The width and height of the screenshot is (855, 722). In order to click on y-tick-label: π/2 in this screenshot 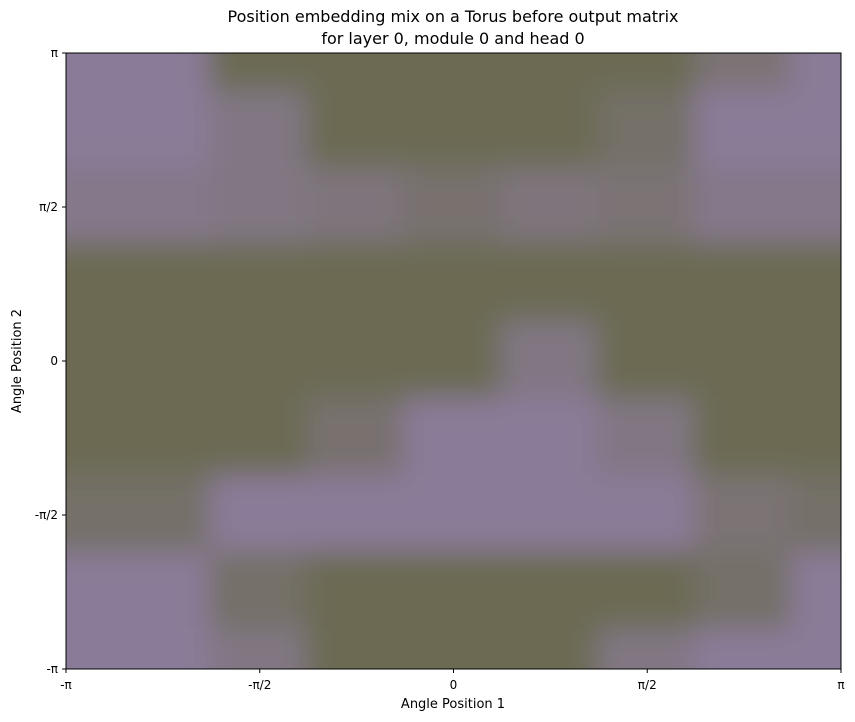, I will do `click(48, 207)`.